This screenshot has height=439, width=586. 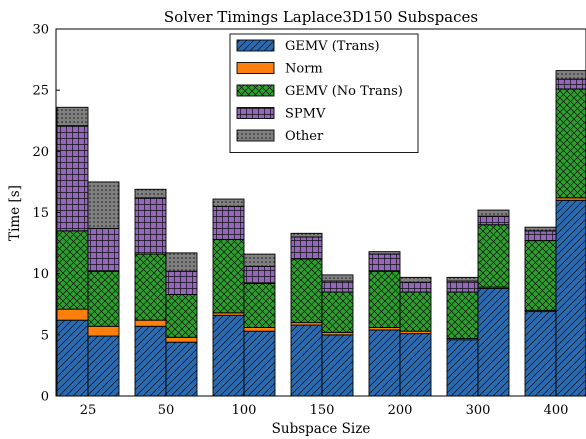 I want to click on y-tick-label: 20, so click(x=40, y=152).